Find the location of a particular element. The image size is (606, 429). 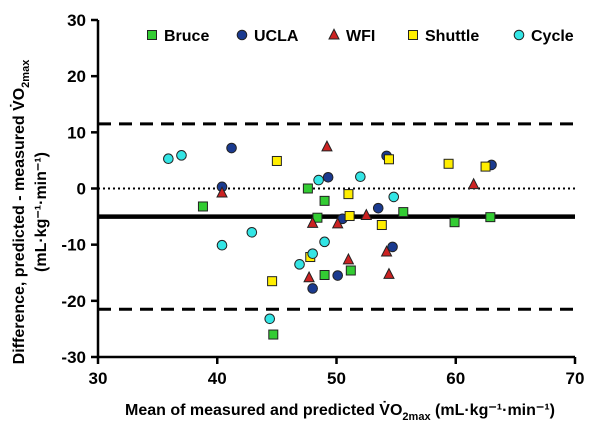

legend-label-shuttle: Shuttle is located at coordinates (452, 36).